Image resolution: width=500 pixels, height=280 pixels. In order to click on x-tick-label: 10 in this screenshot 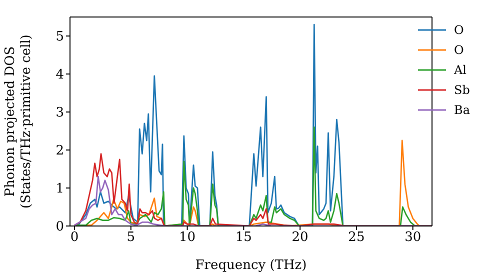, I will do `click(187, 238)`.